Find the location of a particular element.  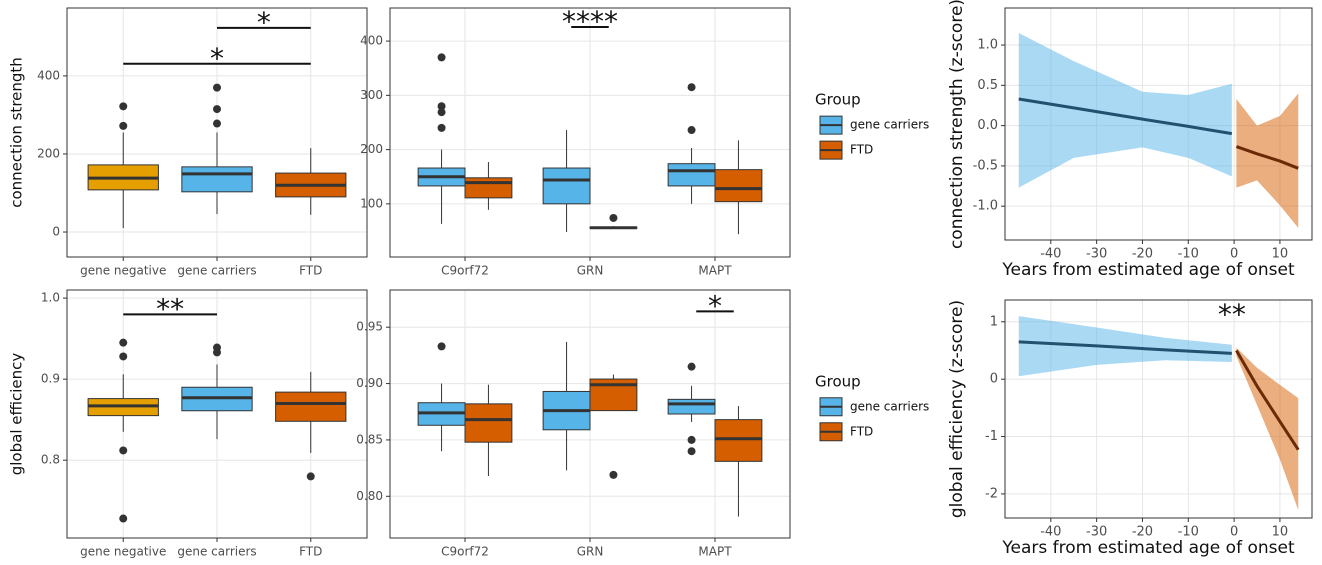

legend-label: FTD is located at coordinates (861, 150).